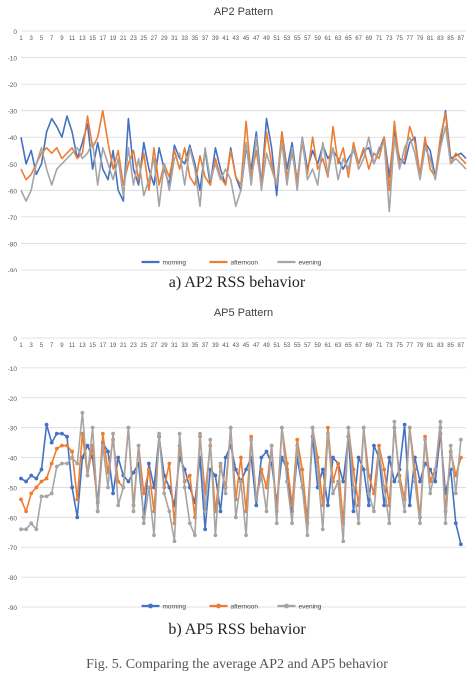 This screenshot has width=474, height=673. I want to click on legend-label-evening: evening, so click(310, 607).